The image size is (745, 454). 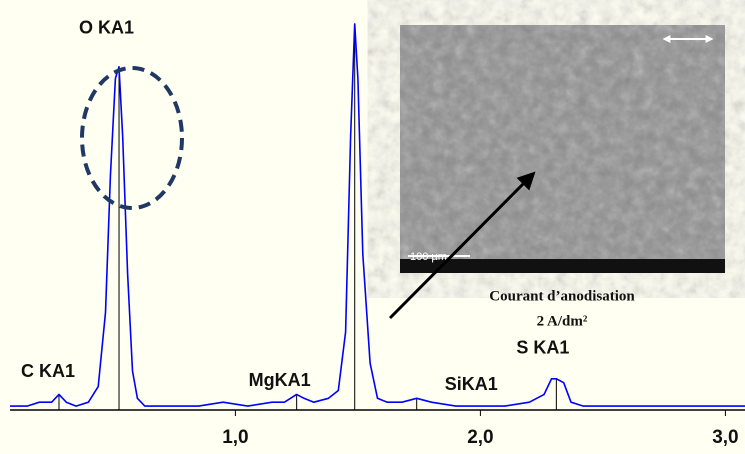 What do you see at coordinates (480, 437) in the screenshot?
I see `x-tick-label: 2,0` at bounding box center [480, 437].